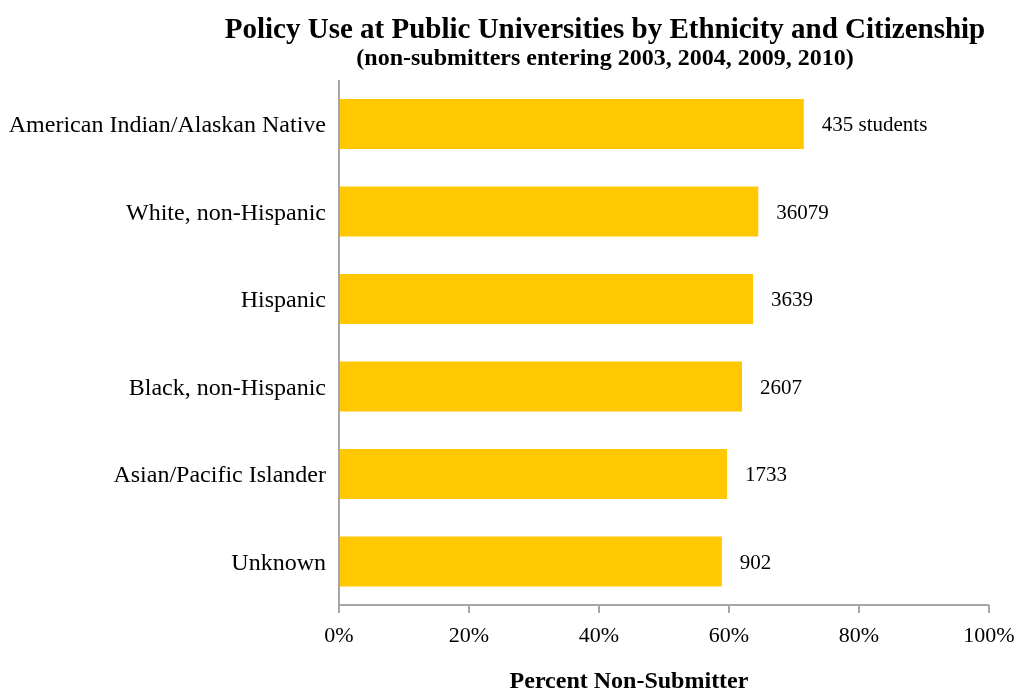  Describe the element at coordinates (729, 634) in the screenshot. I see `x-tick-label: 60%` at that location.